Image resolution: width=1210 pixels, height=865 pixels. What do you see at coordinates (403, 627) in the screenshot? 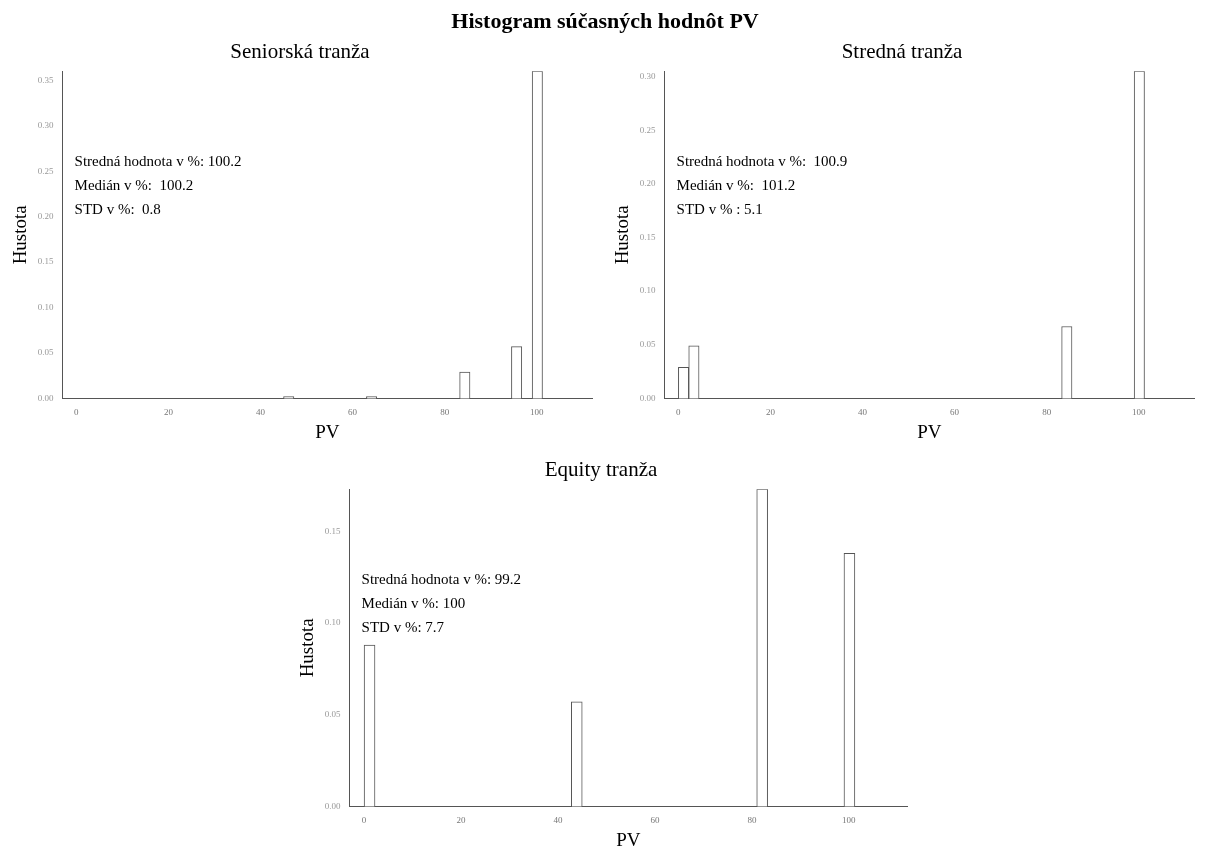
I see `annotation: STD v %: 7.7` at bounding box center [403, 627].